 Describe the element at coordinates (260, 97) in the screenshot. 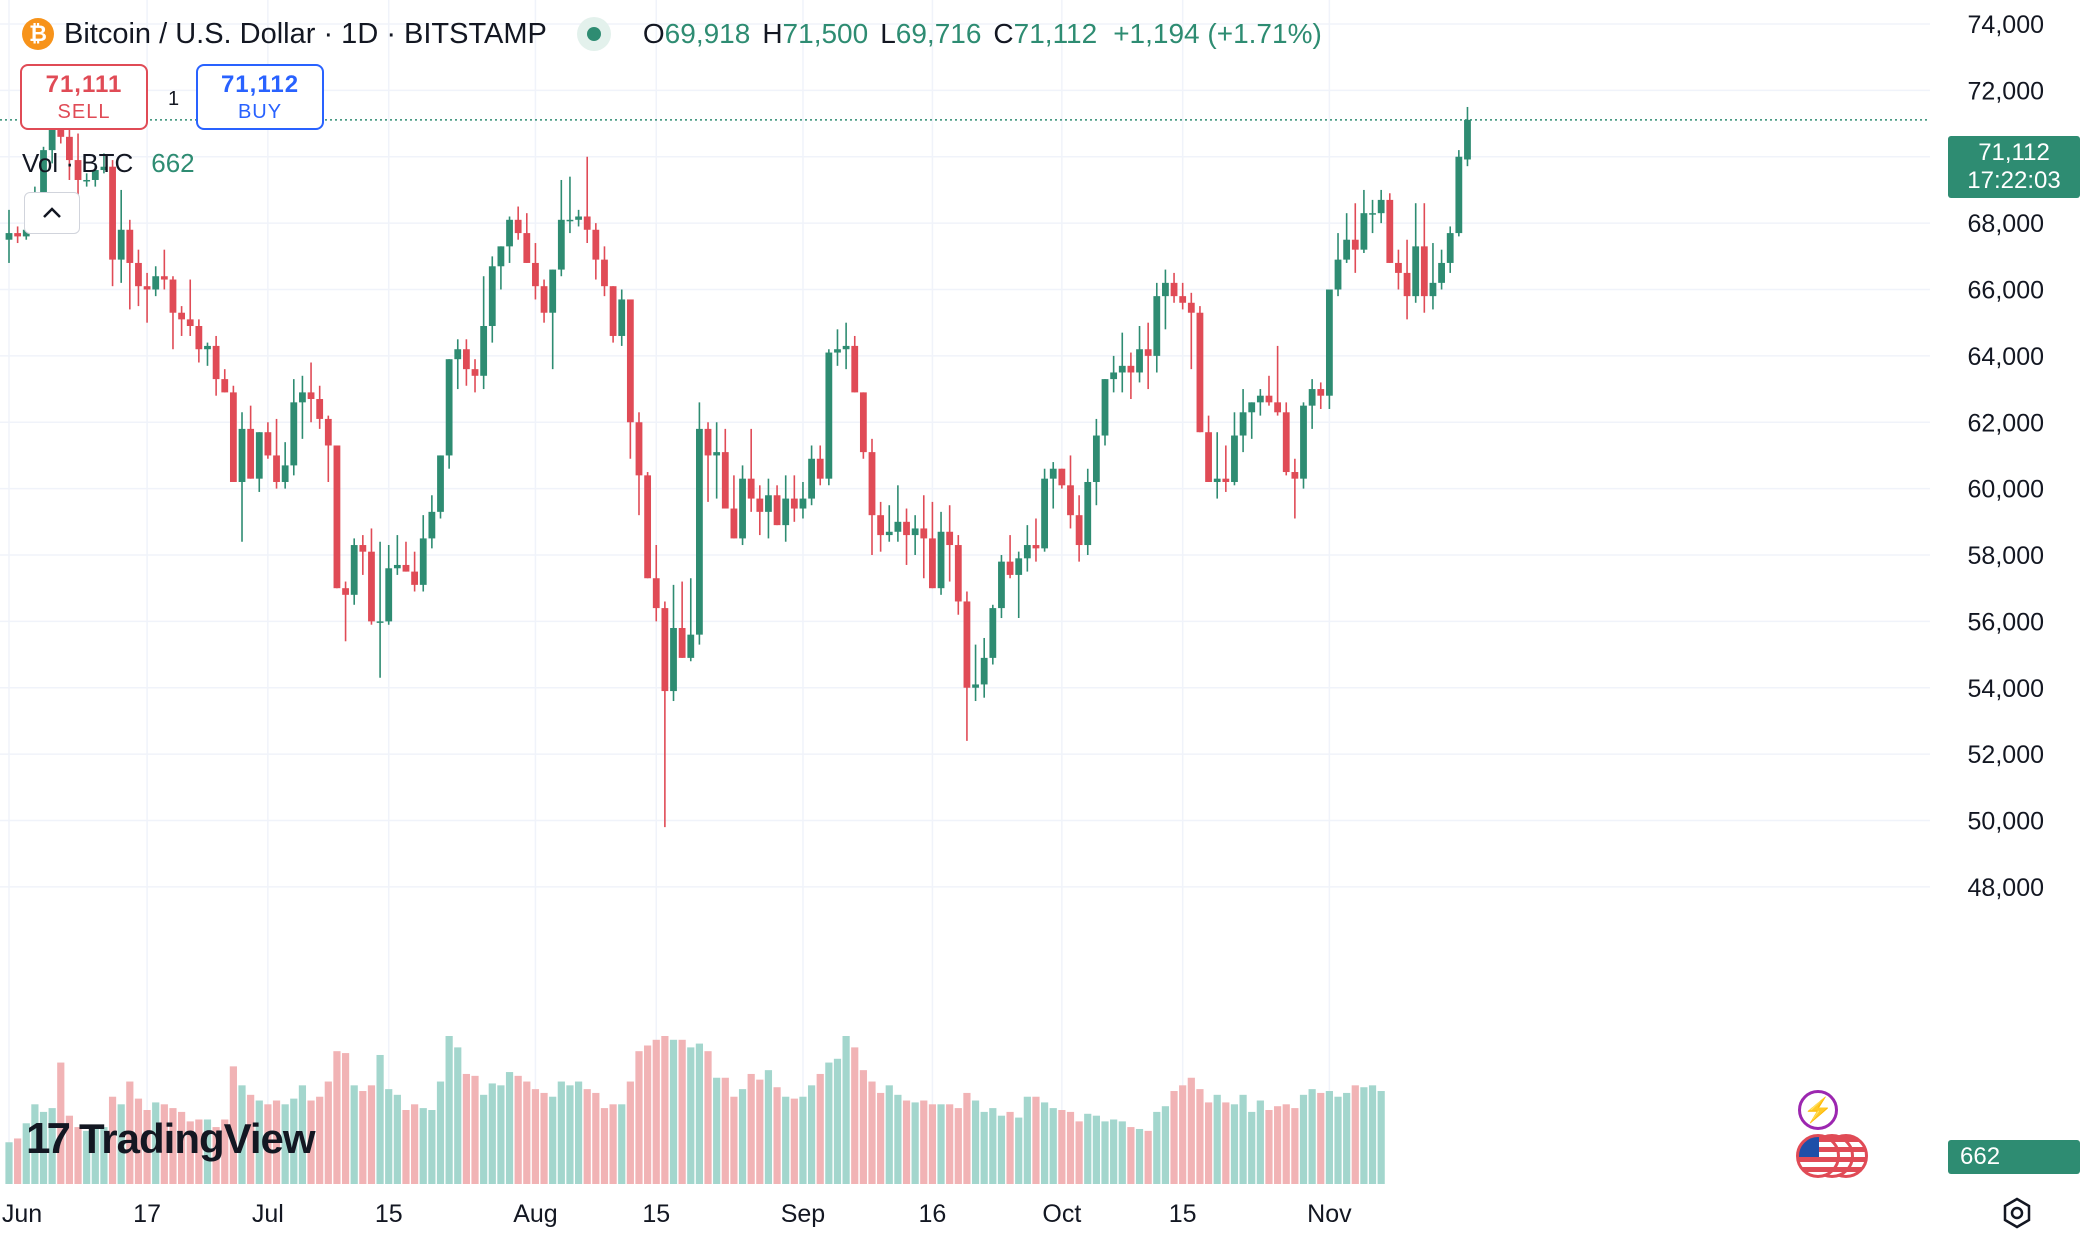

I see `buy-button: 71,112 BUY` at that location.